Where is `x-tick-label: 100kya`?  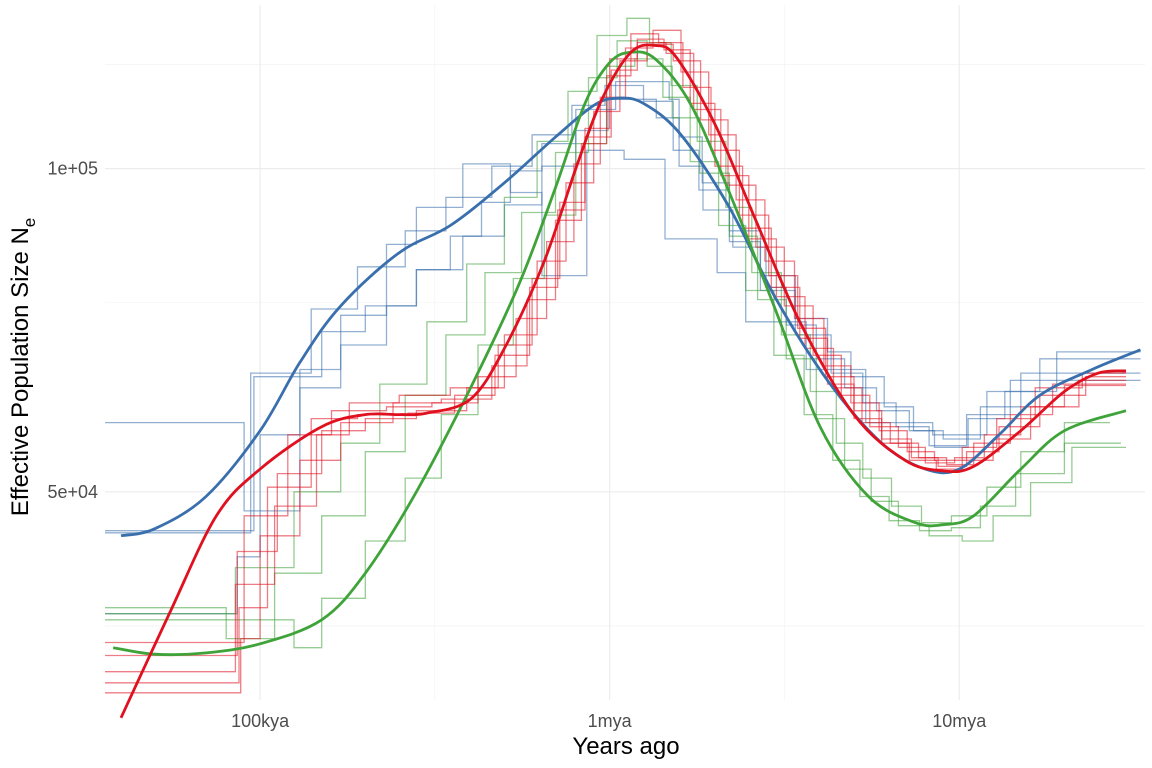 x-tick-label: 100kya is located at coordinates (260, 721).